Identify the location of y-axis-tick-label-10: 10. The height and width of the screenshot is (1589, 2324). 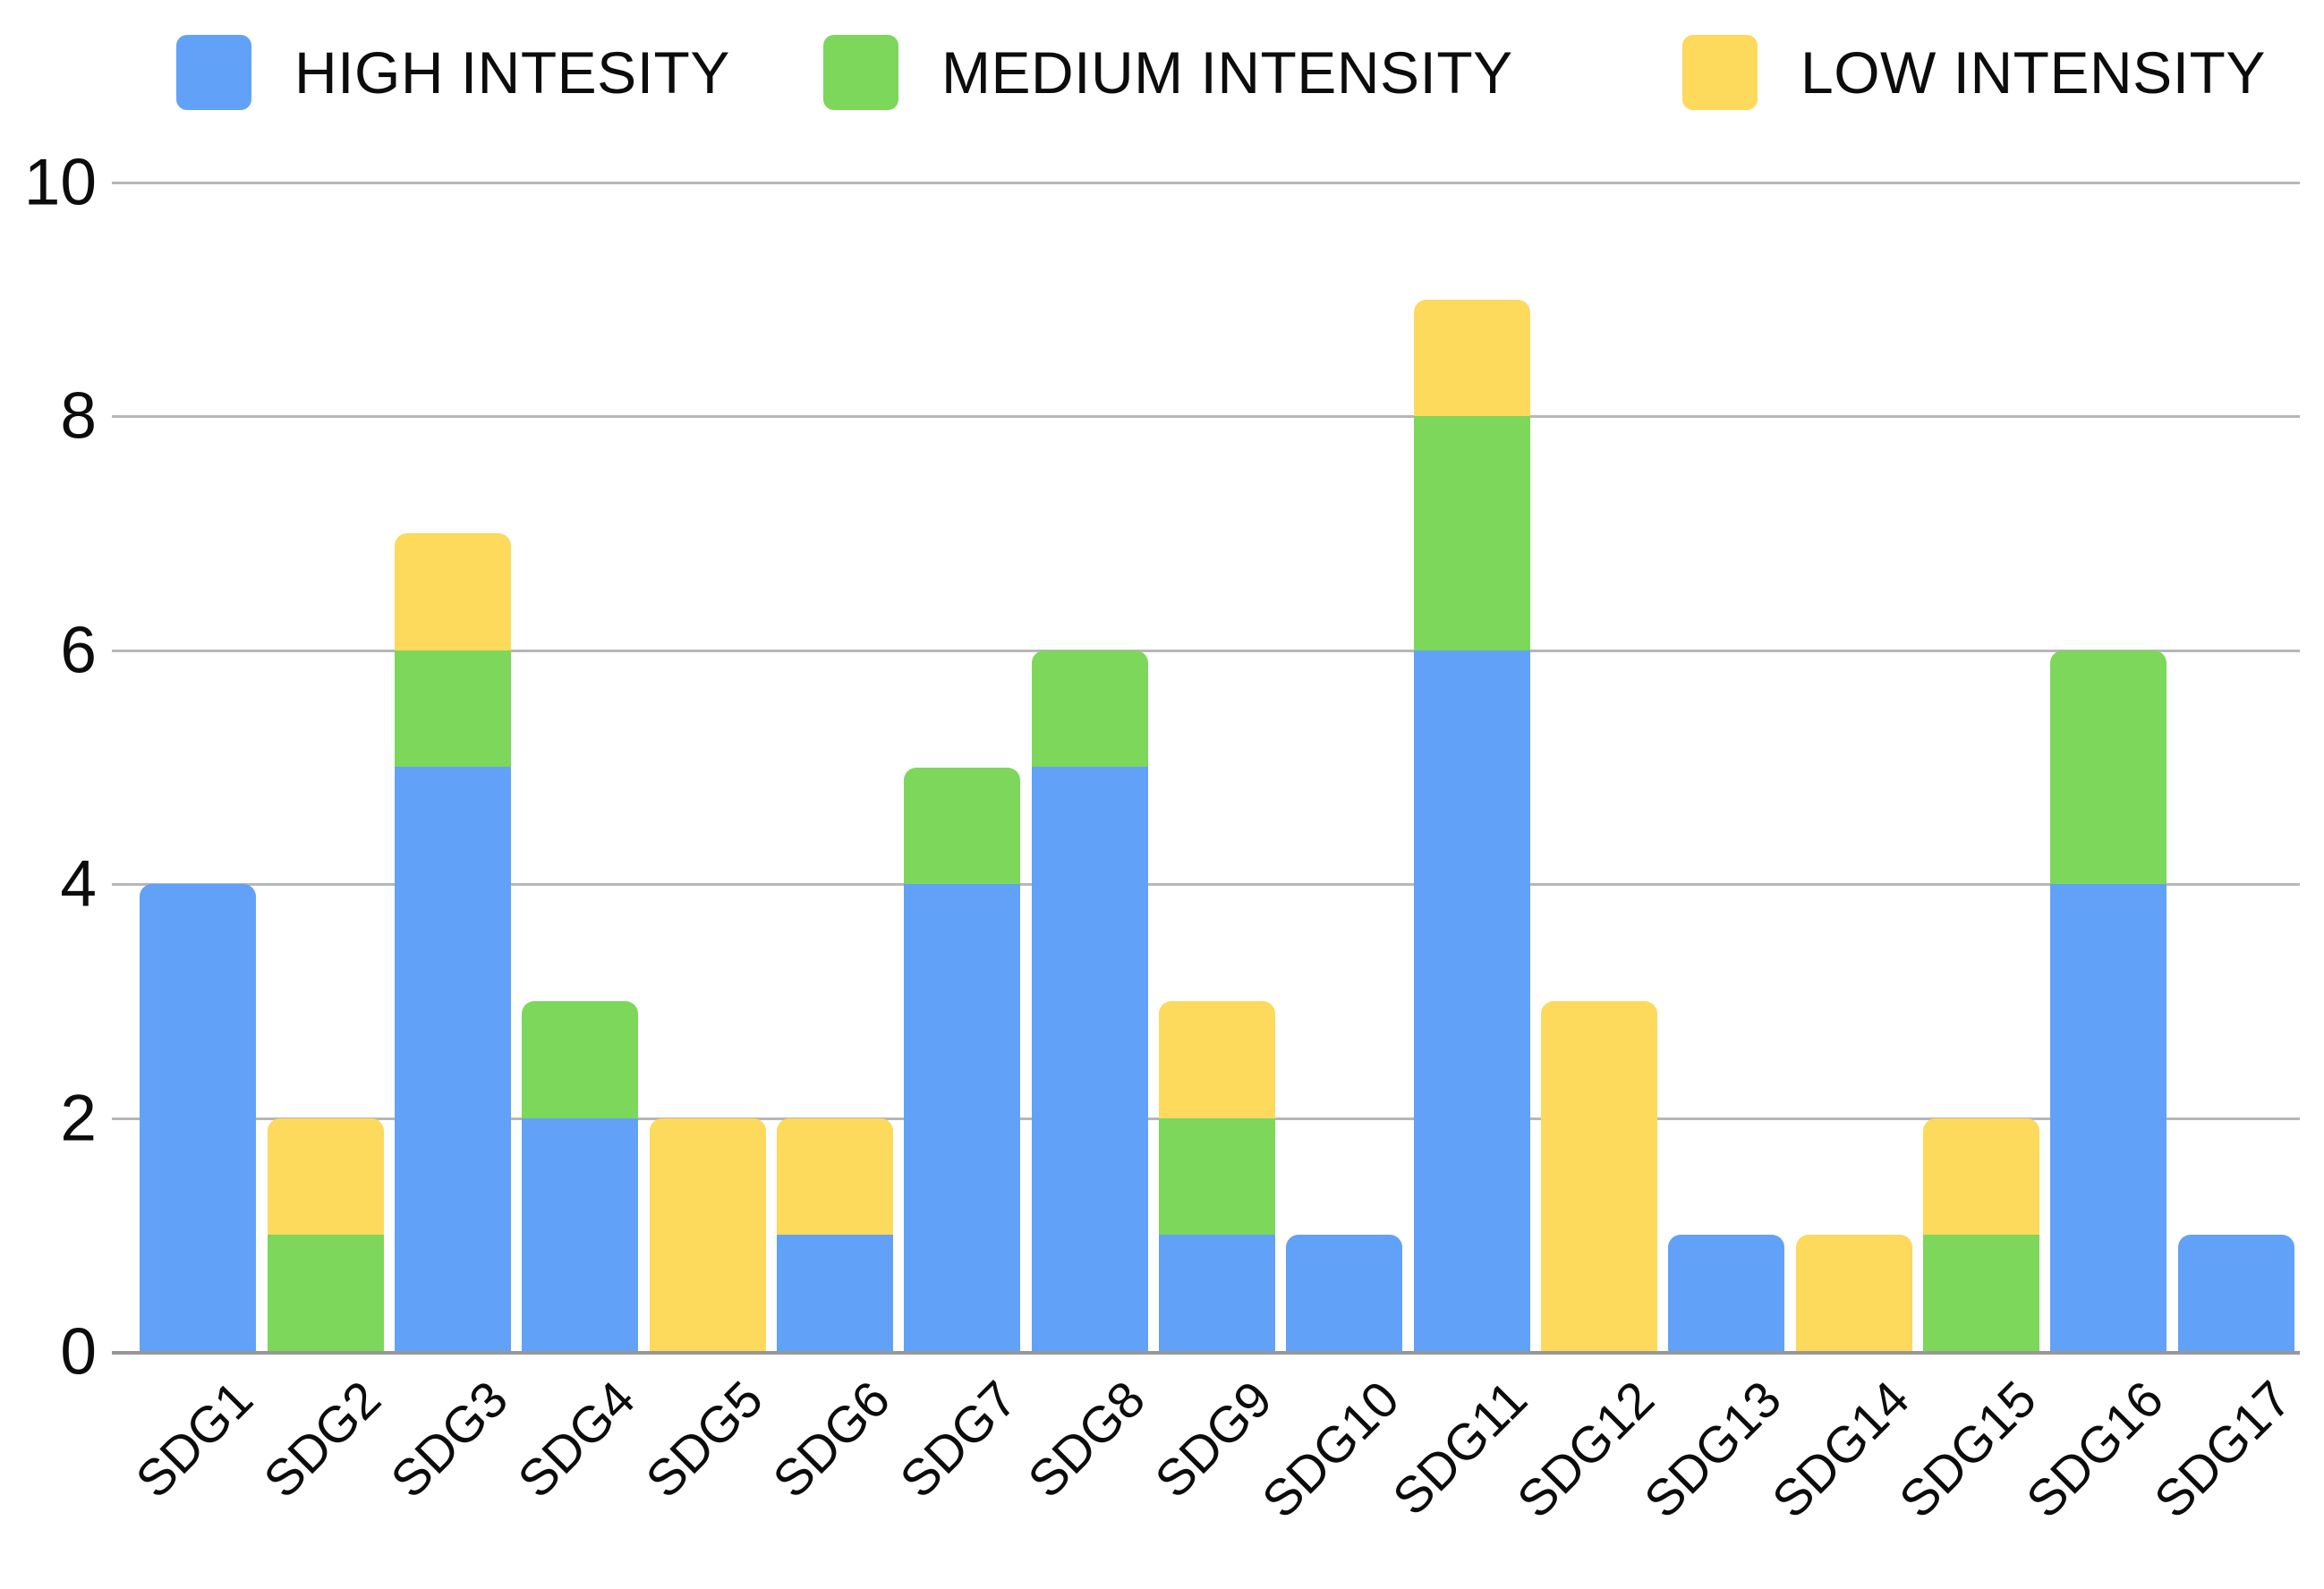
(60, 182).